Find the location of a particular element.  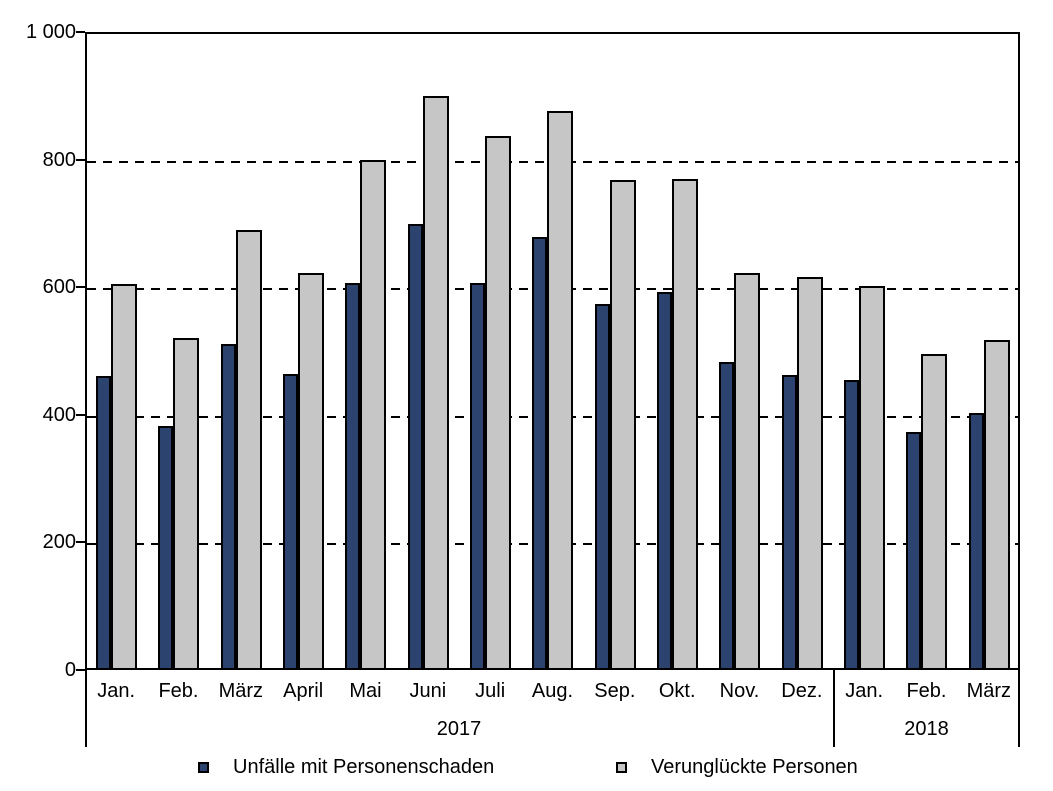

x-axis-label-1: Jan. is located at coordinates (116, 691).